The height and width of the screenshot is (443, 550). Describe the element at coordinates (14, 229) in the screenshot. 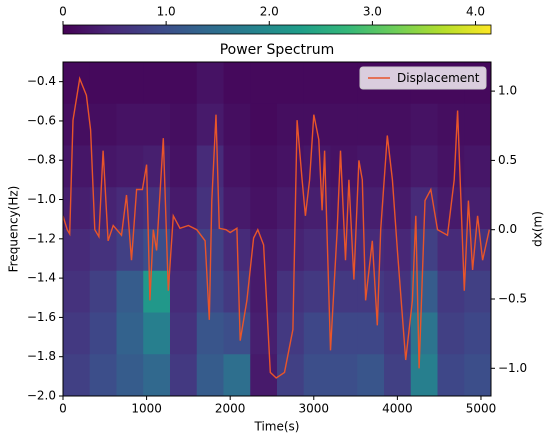

I see `y-axis-label: Frequency(Hz)` at that location.